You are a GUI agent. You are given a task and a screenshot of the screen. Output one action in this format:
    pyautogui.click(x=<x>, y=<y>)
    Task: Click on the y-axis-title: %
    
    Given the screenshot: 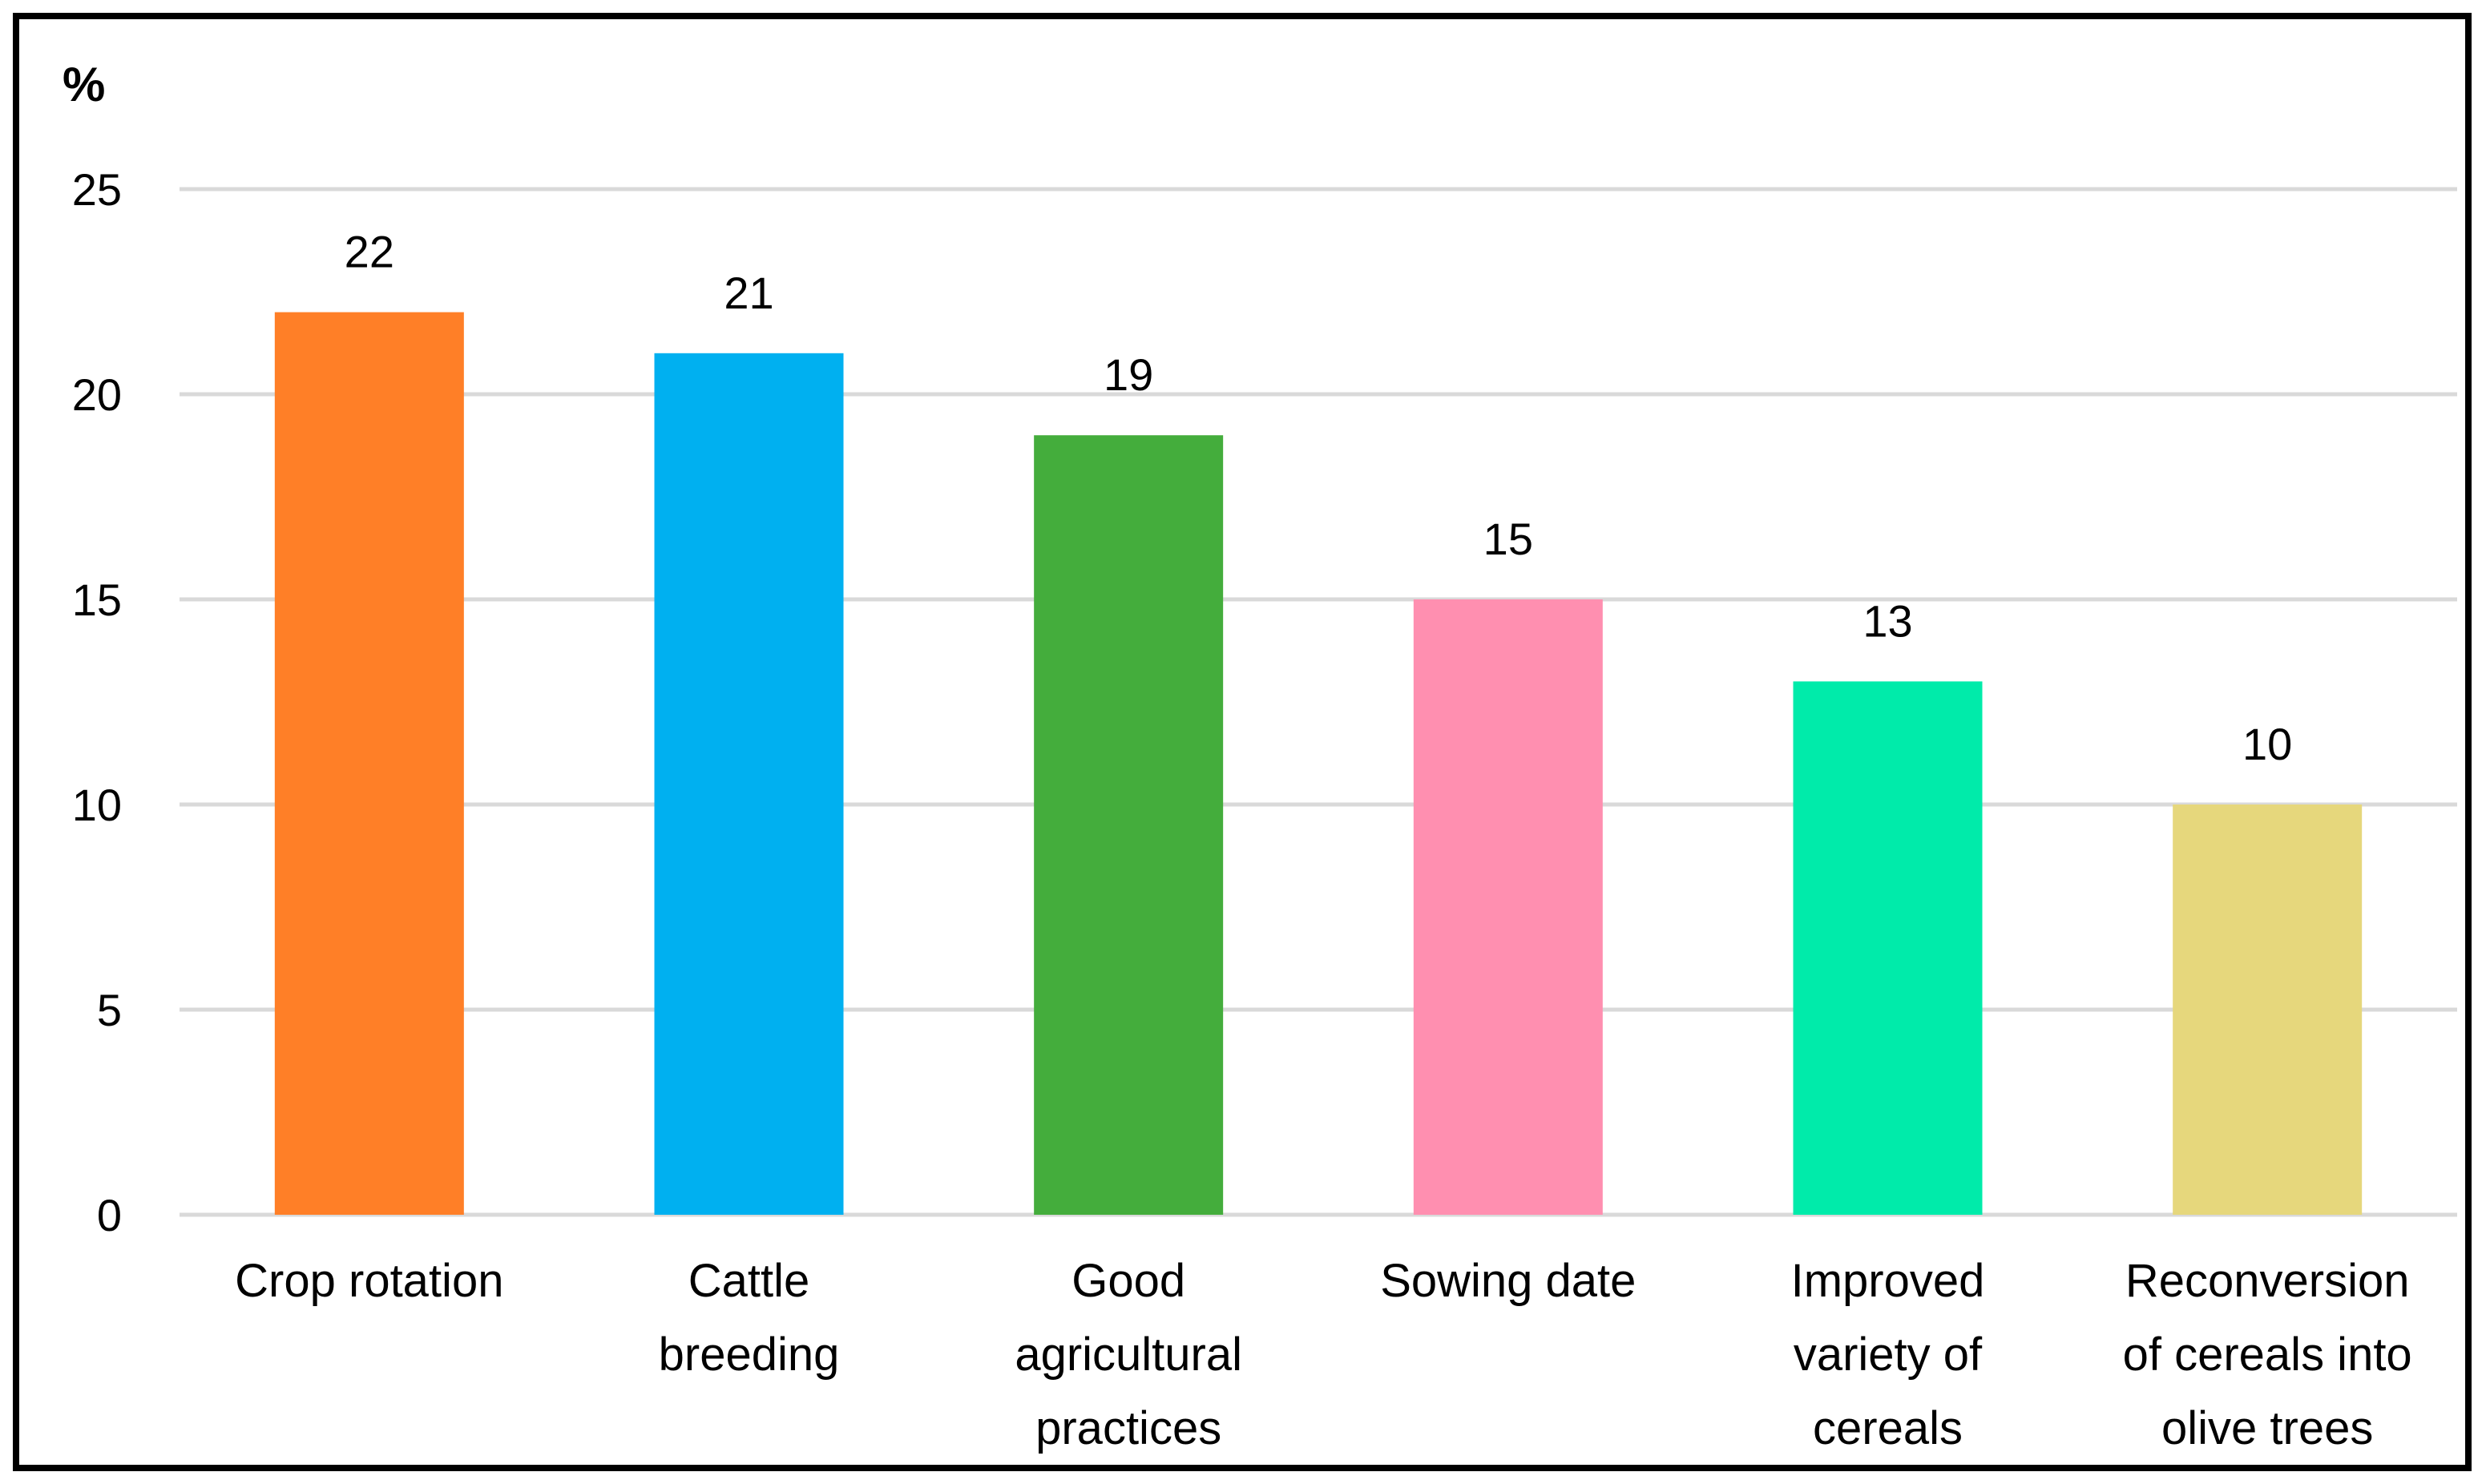 What is the action you would take?
    pyautogui.click(x=84, y=85)
    